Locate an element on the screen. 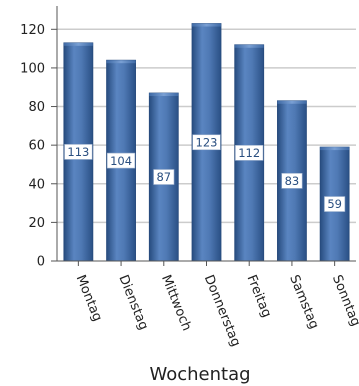 This screenshot has width=359, height=386. x-tick-label: Montag is located at coordinates (89, 298).